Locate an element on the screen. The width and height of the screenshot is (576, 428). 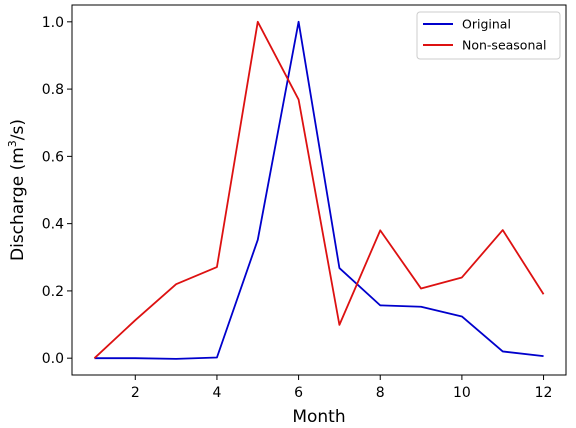
x-tick-label: 8 is located at coordinates (380, 393).